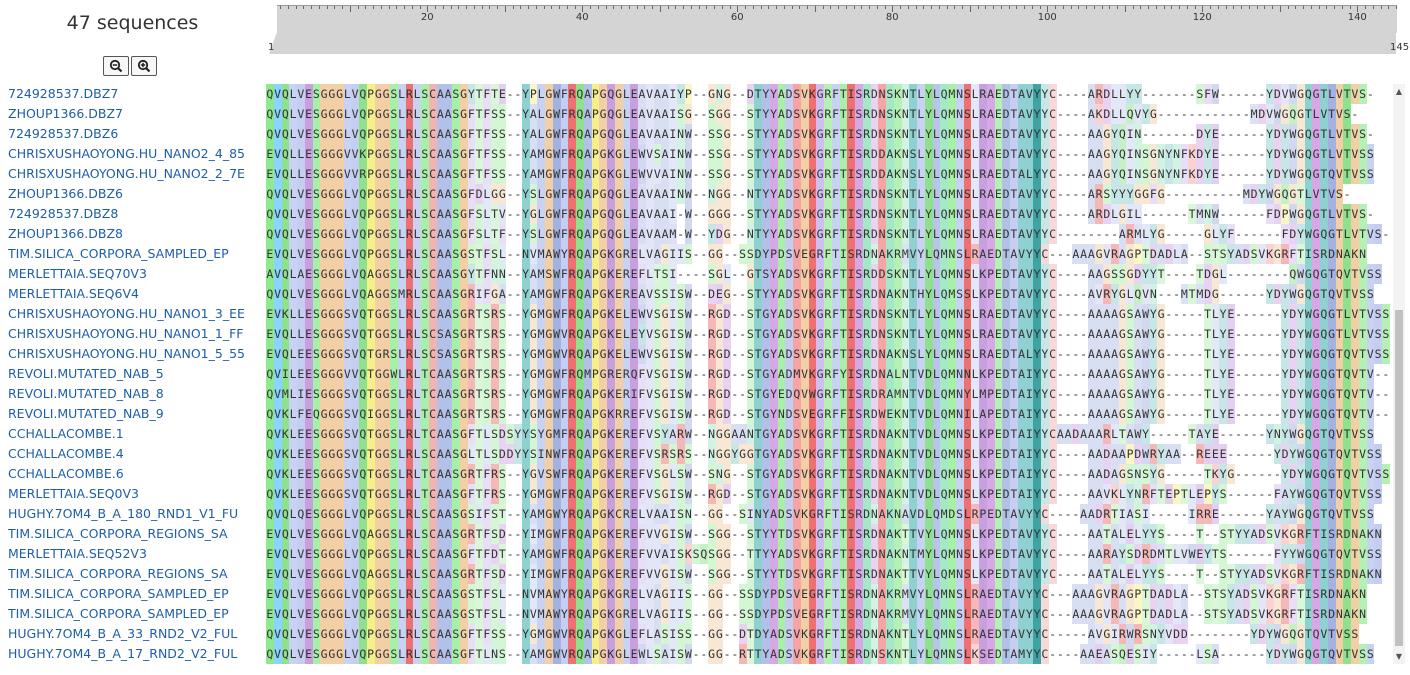 The image size is (1410, 675). What do you see at coordinates (116, 66) in the screenshot?
I see `zoom-out-button` at bounding box center [116, 66].